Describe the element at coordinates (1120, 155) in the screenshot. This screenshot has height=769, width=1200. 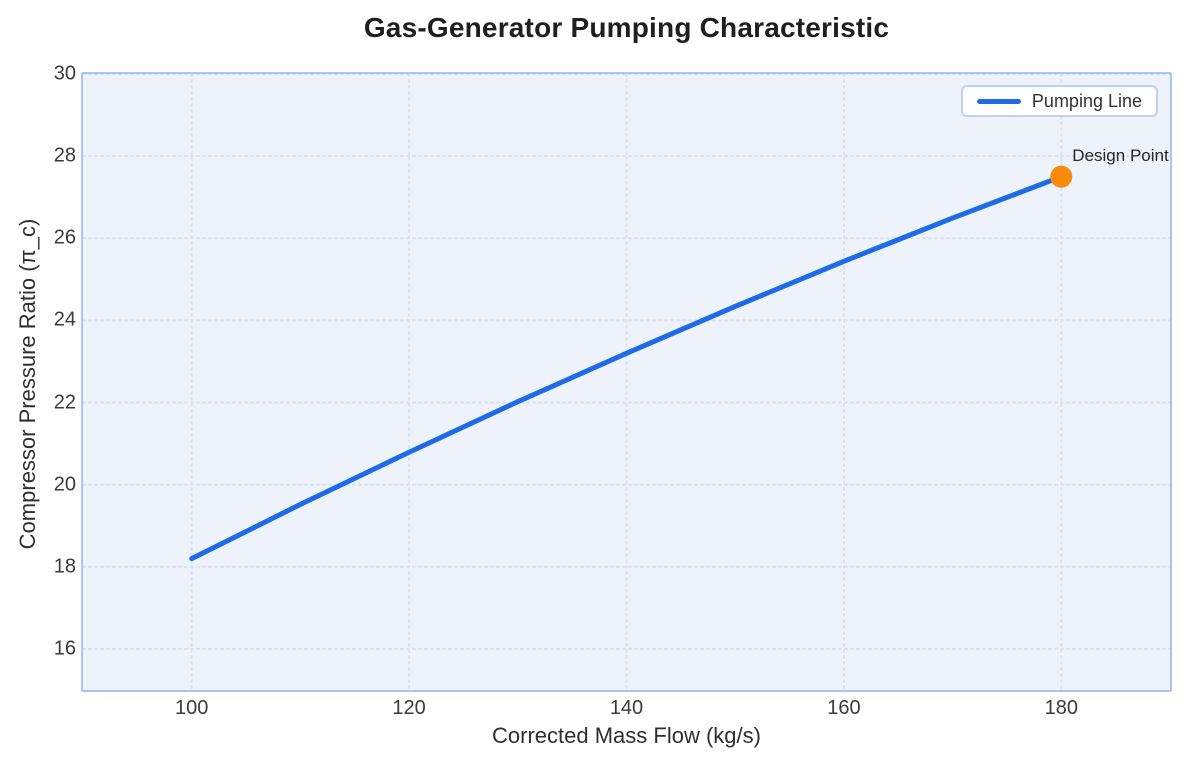
I see `design-point-label: Design Point` at that location.